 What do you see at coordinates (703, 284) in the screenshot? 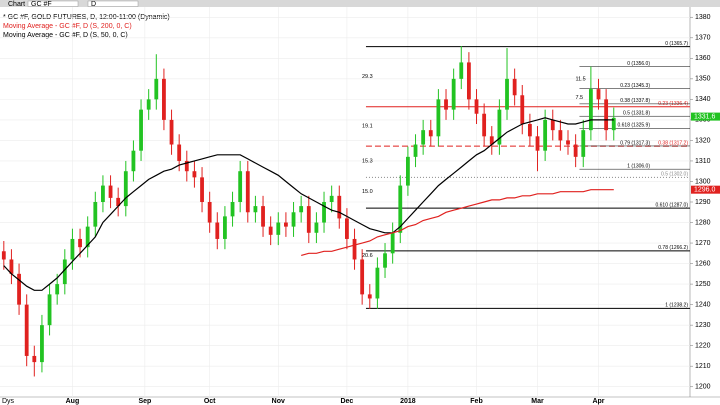
I see `y-tick-label: 1250` at bounding box center [703, 284].